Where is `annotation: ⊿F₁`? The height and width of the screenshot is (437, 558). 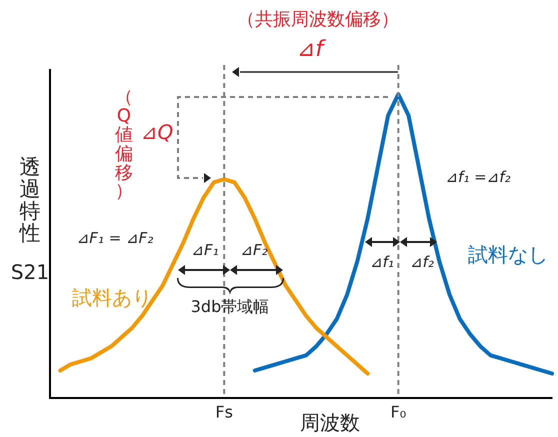 annotation: ⊿F₁ is located at coordinates (205, 249).